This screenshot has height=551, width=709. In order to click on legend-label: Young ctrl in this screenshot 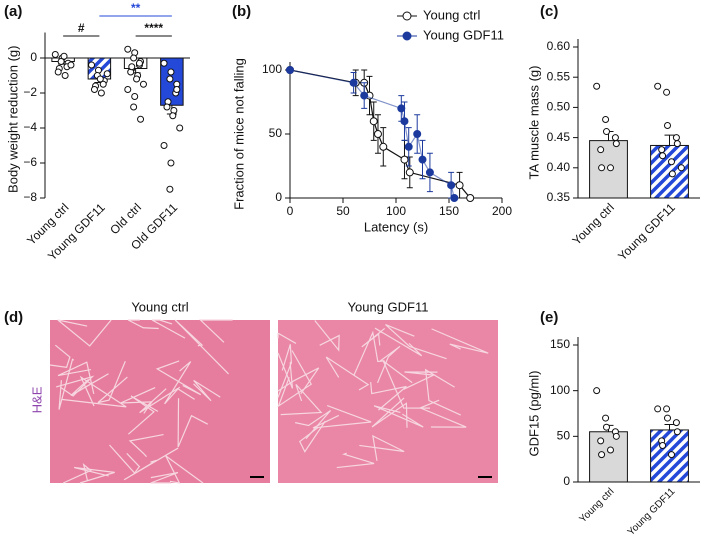, I will do `click(451, 14)`.